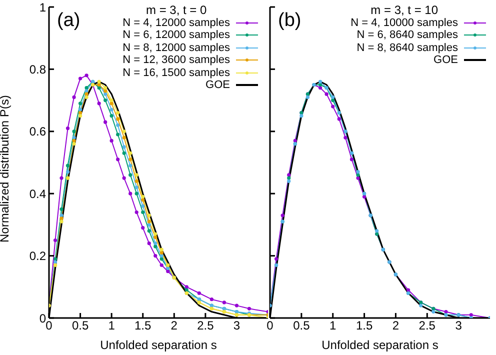 The height and width of the screenshot is (355, 496). Describe the element at coordinates (176, 48) in the screenshot. I see `legend-label: N = 8, 12000 samples` at that location.